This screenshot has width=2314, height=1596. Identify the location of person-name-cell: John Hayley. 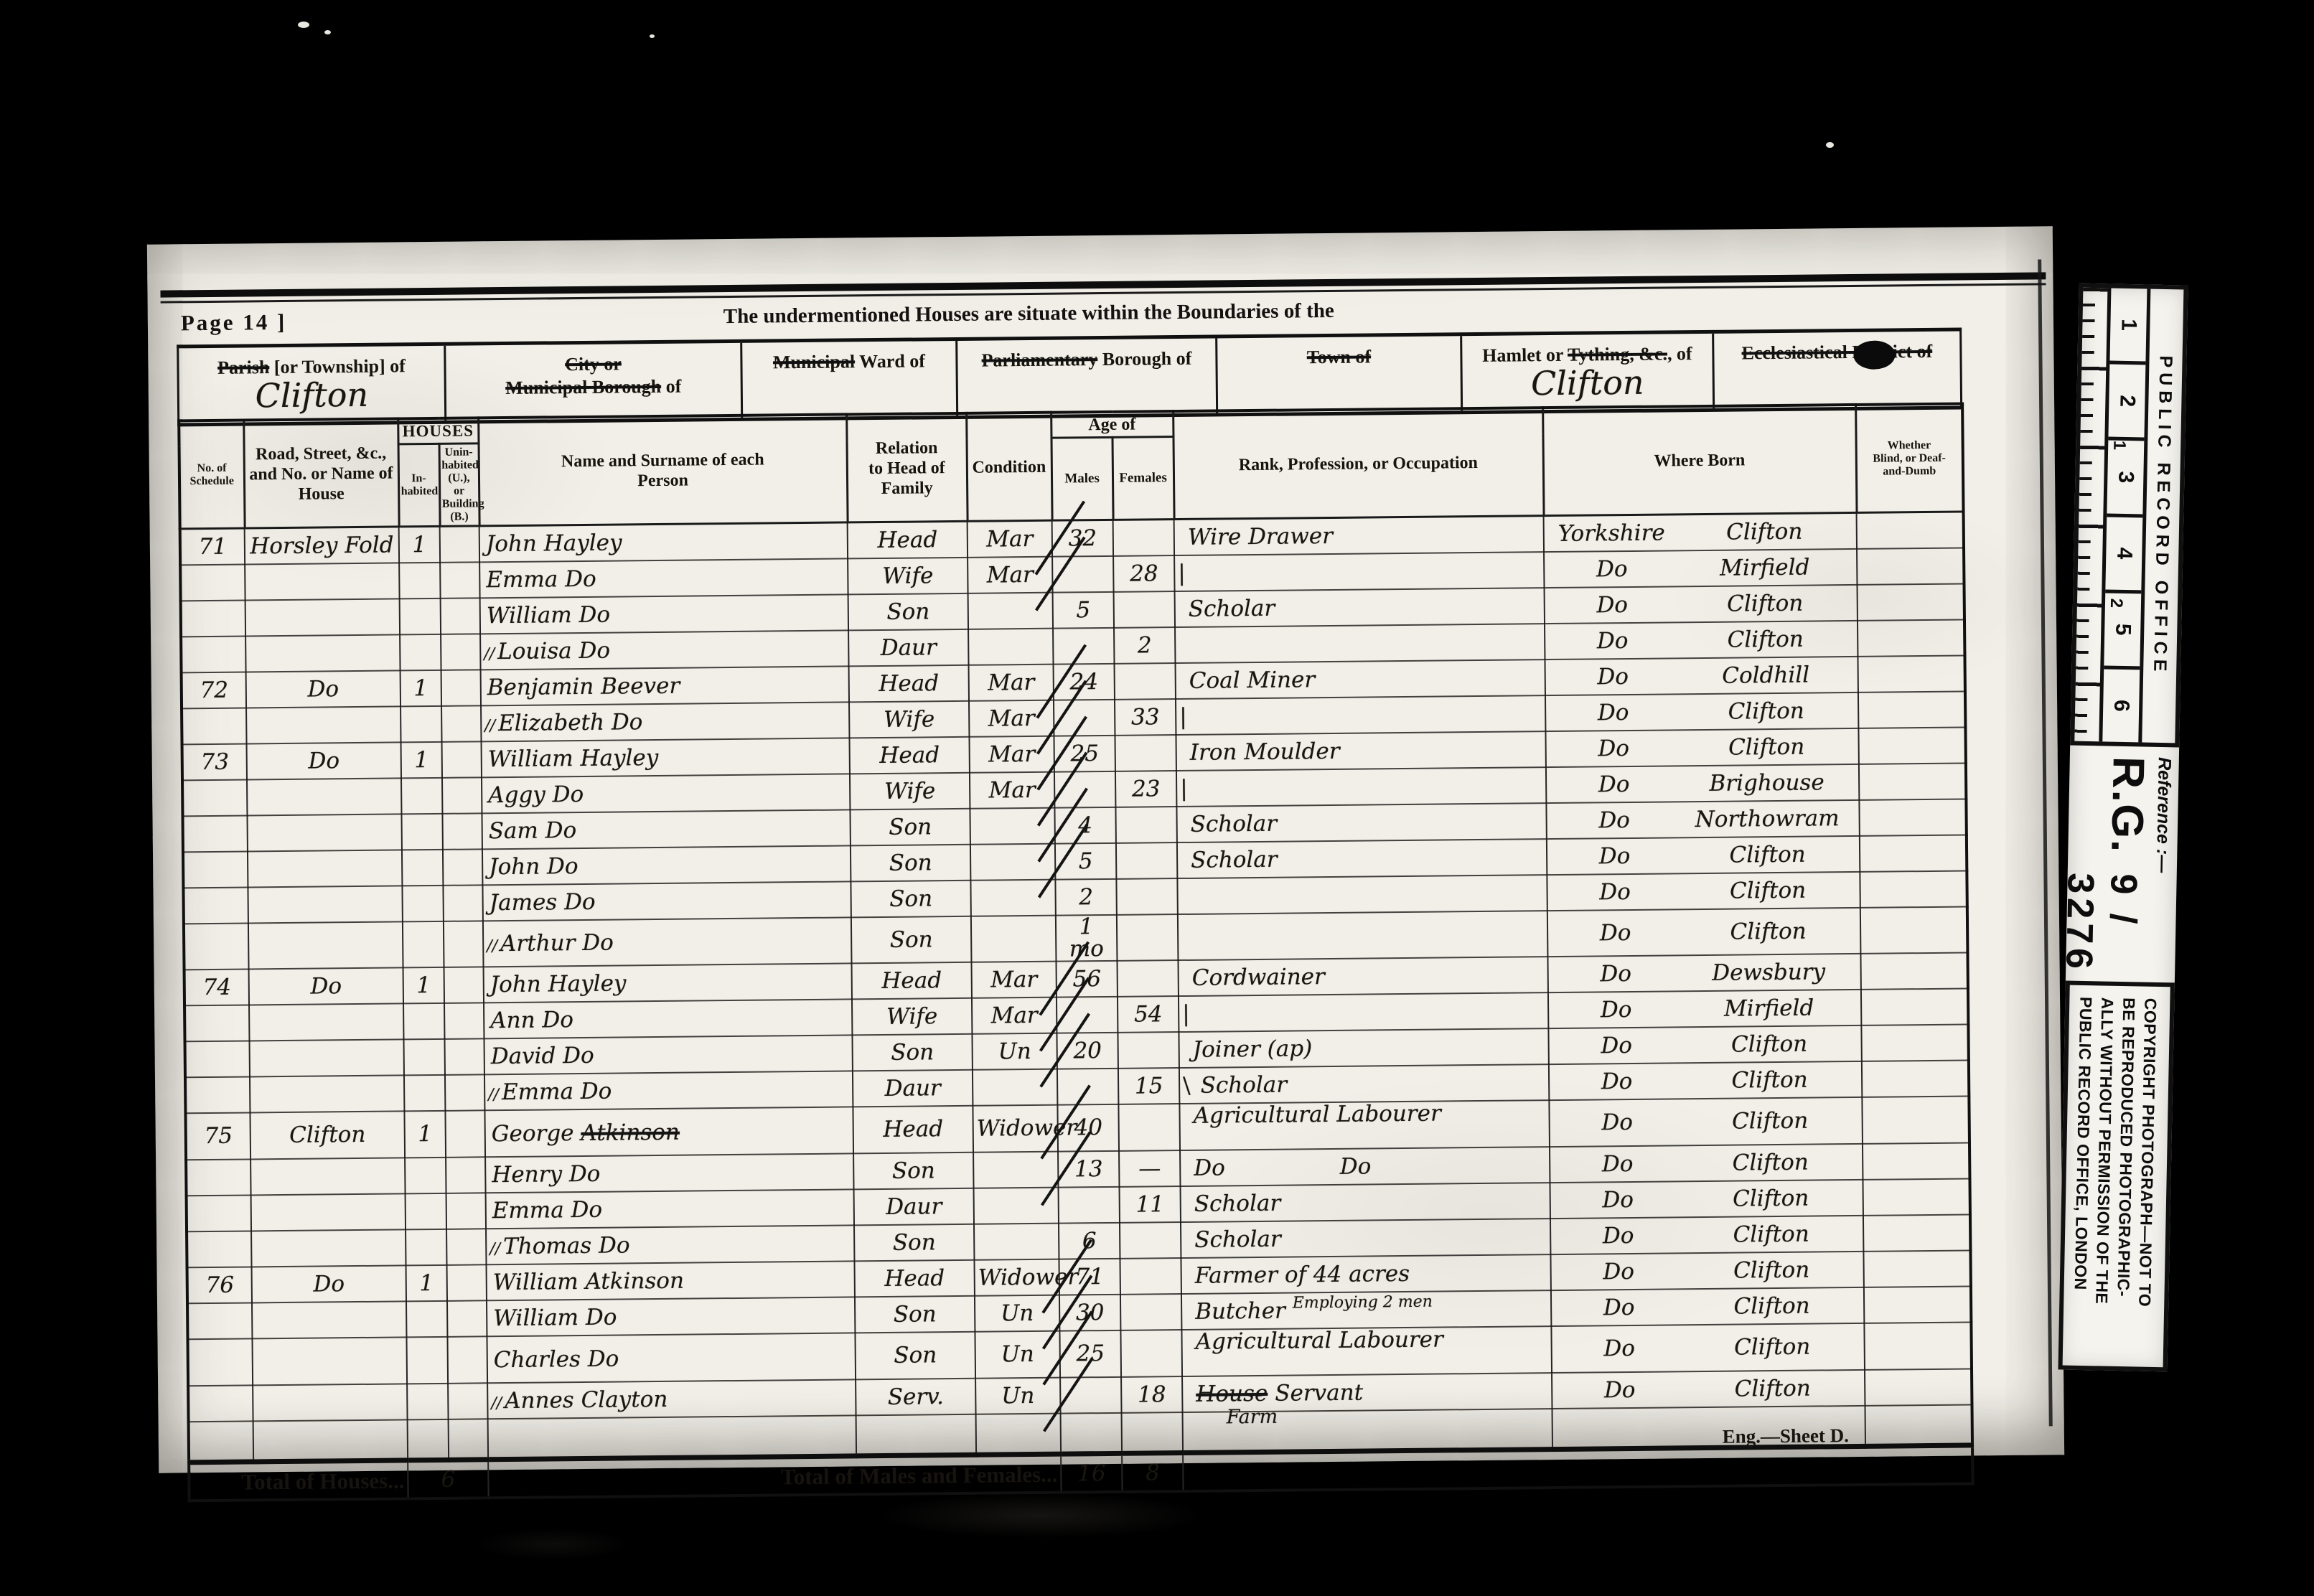
(664, 542).